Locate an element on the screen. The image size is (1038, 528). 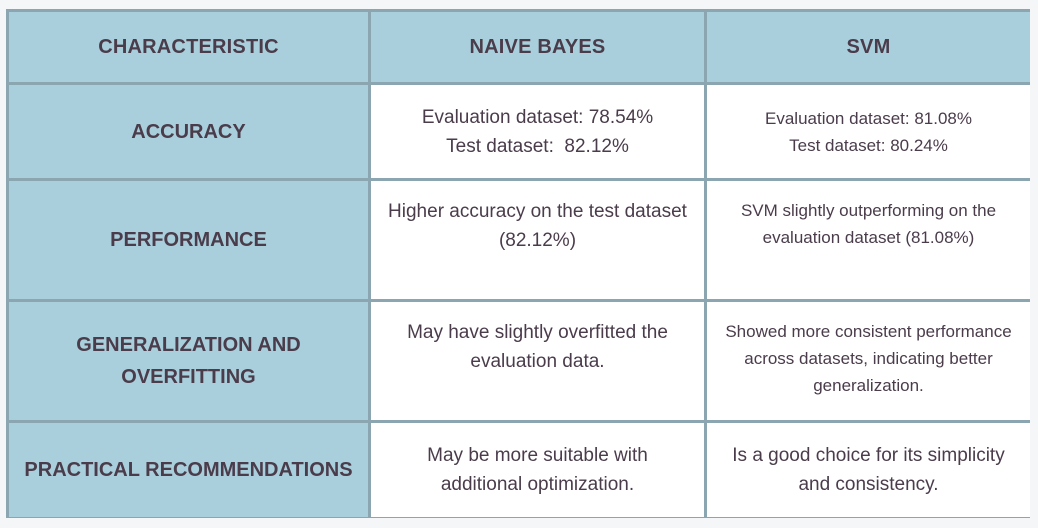
row-label-recommendations: PRACTICAL RECOMMENDATIONS is located at coordinates (188, 470).